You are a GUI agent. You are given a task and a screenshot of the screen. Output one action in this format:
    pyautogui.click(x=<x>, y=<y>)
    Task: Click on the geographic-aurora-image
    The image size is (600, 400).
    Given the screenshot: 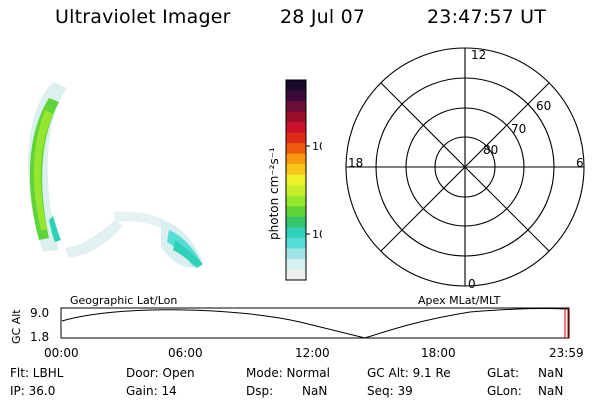 What is the action you would take?
    pyautogui.click(x=115, y=175)
    